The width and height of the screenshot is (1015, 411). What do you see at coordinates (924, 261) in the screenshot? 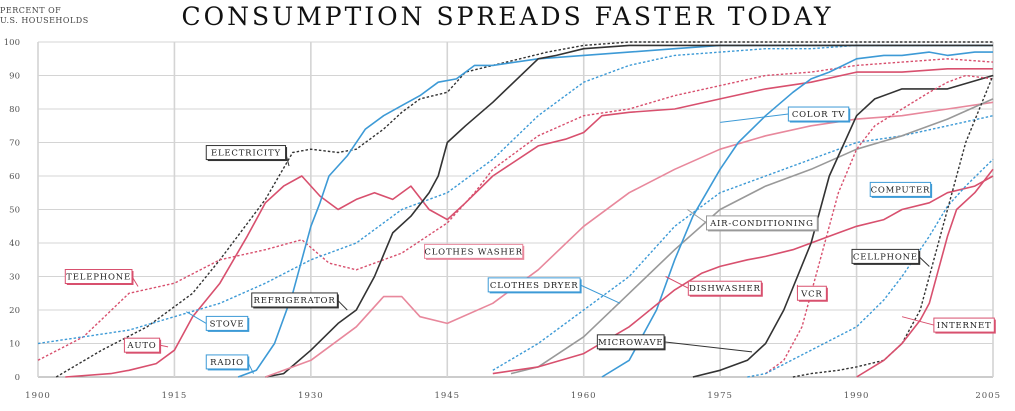
I see `leader-line-cellphone` at bounding box center [924, 261].